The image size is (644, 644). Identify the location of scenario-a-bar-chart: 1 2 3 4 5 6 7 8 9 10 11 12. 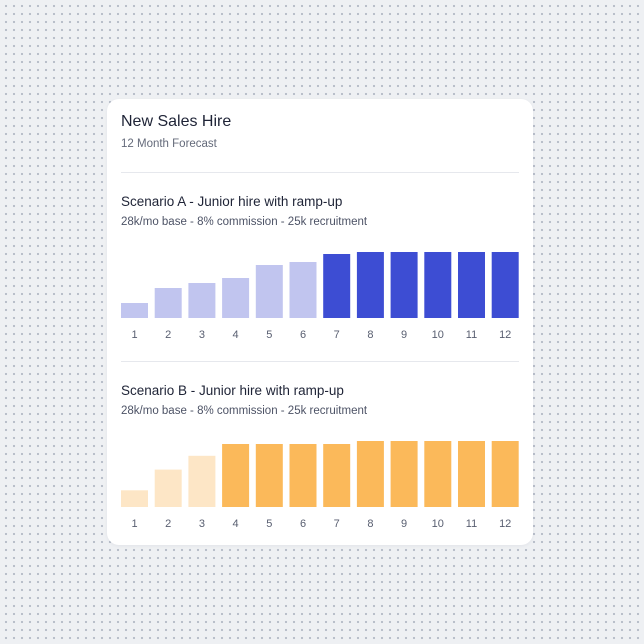
(320, 296).